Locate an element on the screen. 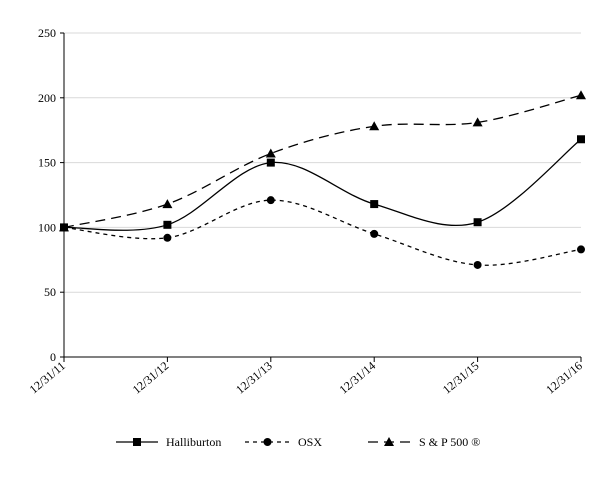 This screenshot has width=614, height=480. series-line-circle is located at coordinates (322, 232).